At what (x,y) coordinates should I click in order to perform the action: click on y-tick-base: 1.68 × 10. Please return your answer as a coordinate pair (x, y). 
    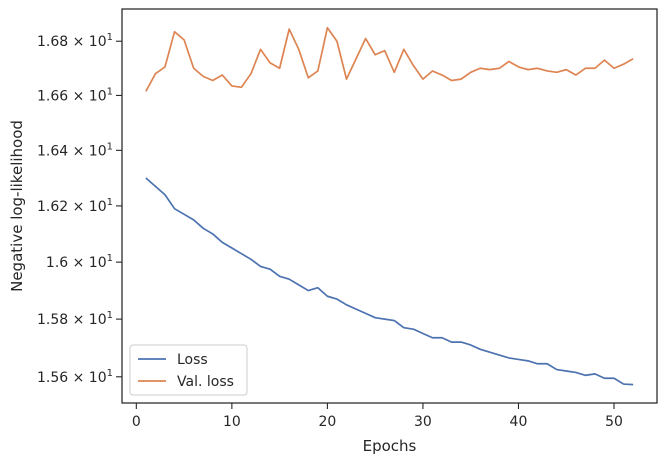
    Looking at the image, I should click on (72, 42).